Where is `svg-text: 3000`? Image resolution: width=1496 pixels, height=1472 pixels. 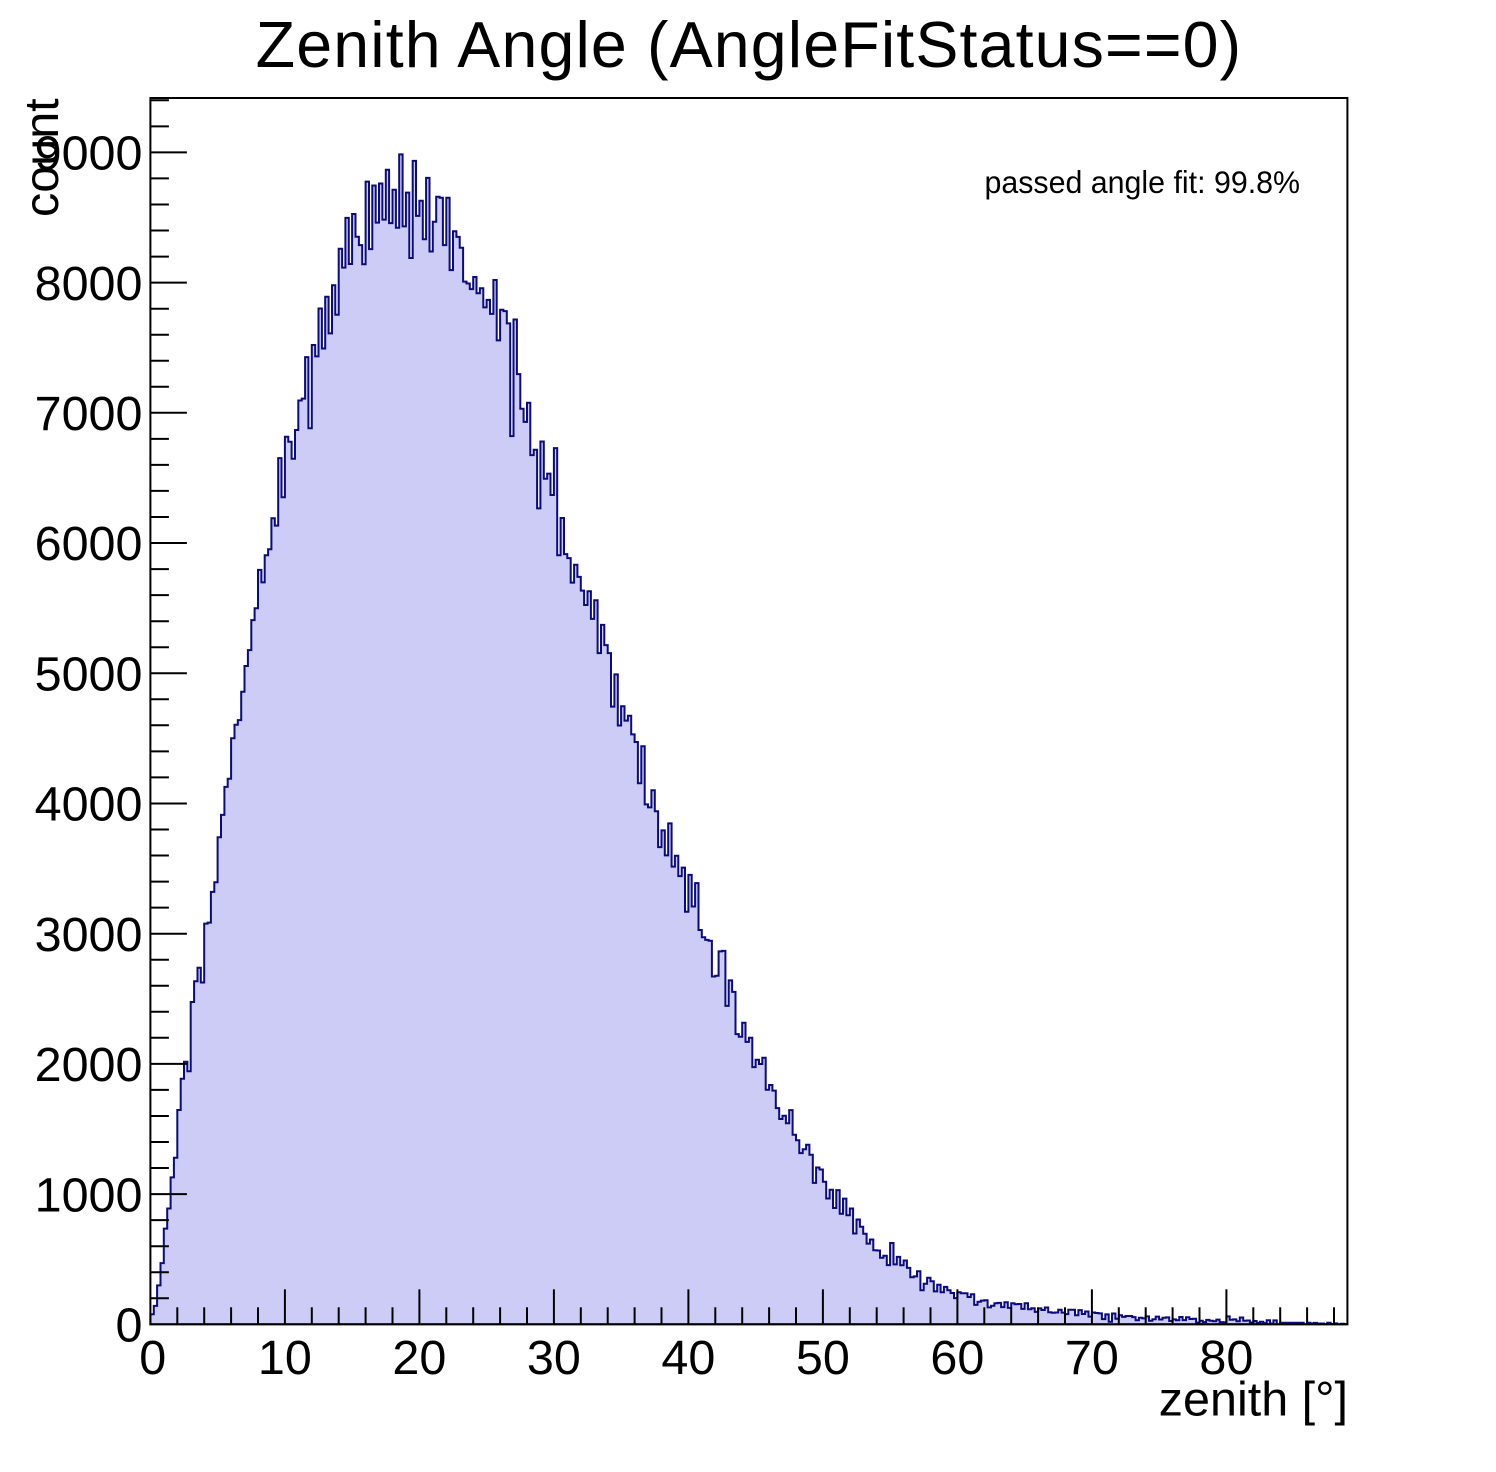
svg-text: 3000 is located at coordinates (89, 935).